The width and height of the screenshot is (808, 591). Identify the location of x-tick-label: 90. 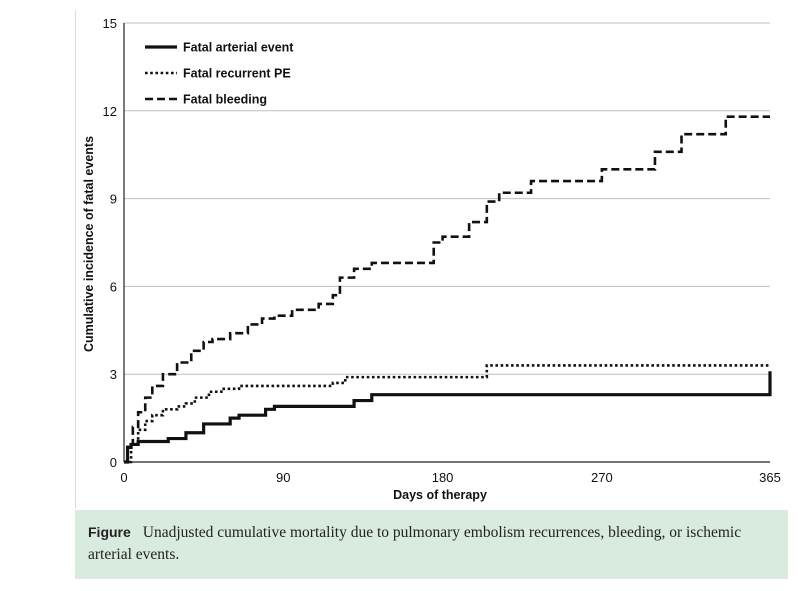
(283, 477).